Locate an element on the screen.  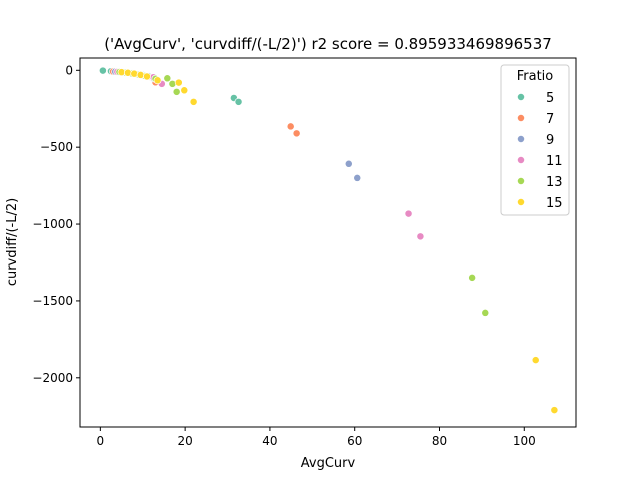
legend-label: 13 is located at coordinates (554, 182).